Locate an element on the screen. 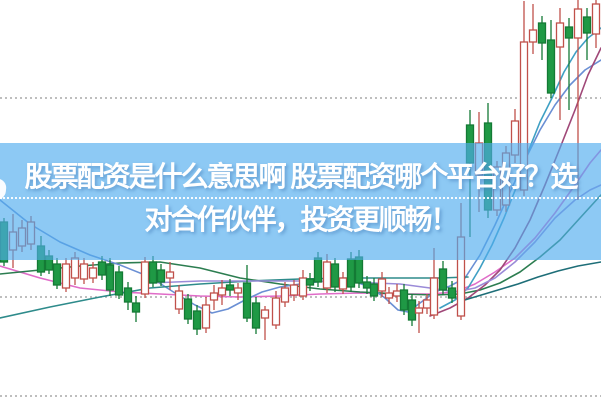 This screenshot has width=601, height=400. ma-dark-teal is located at coordinates (529, 282).